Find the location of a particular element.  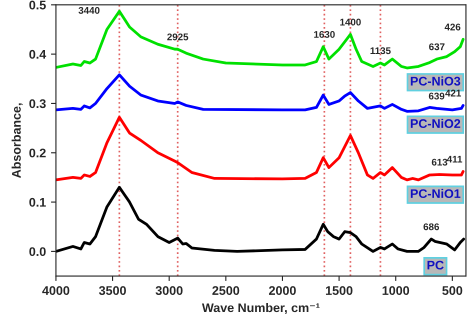

y-axis-title: Absorbance, is located at coordinates (17, 140).